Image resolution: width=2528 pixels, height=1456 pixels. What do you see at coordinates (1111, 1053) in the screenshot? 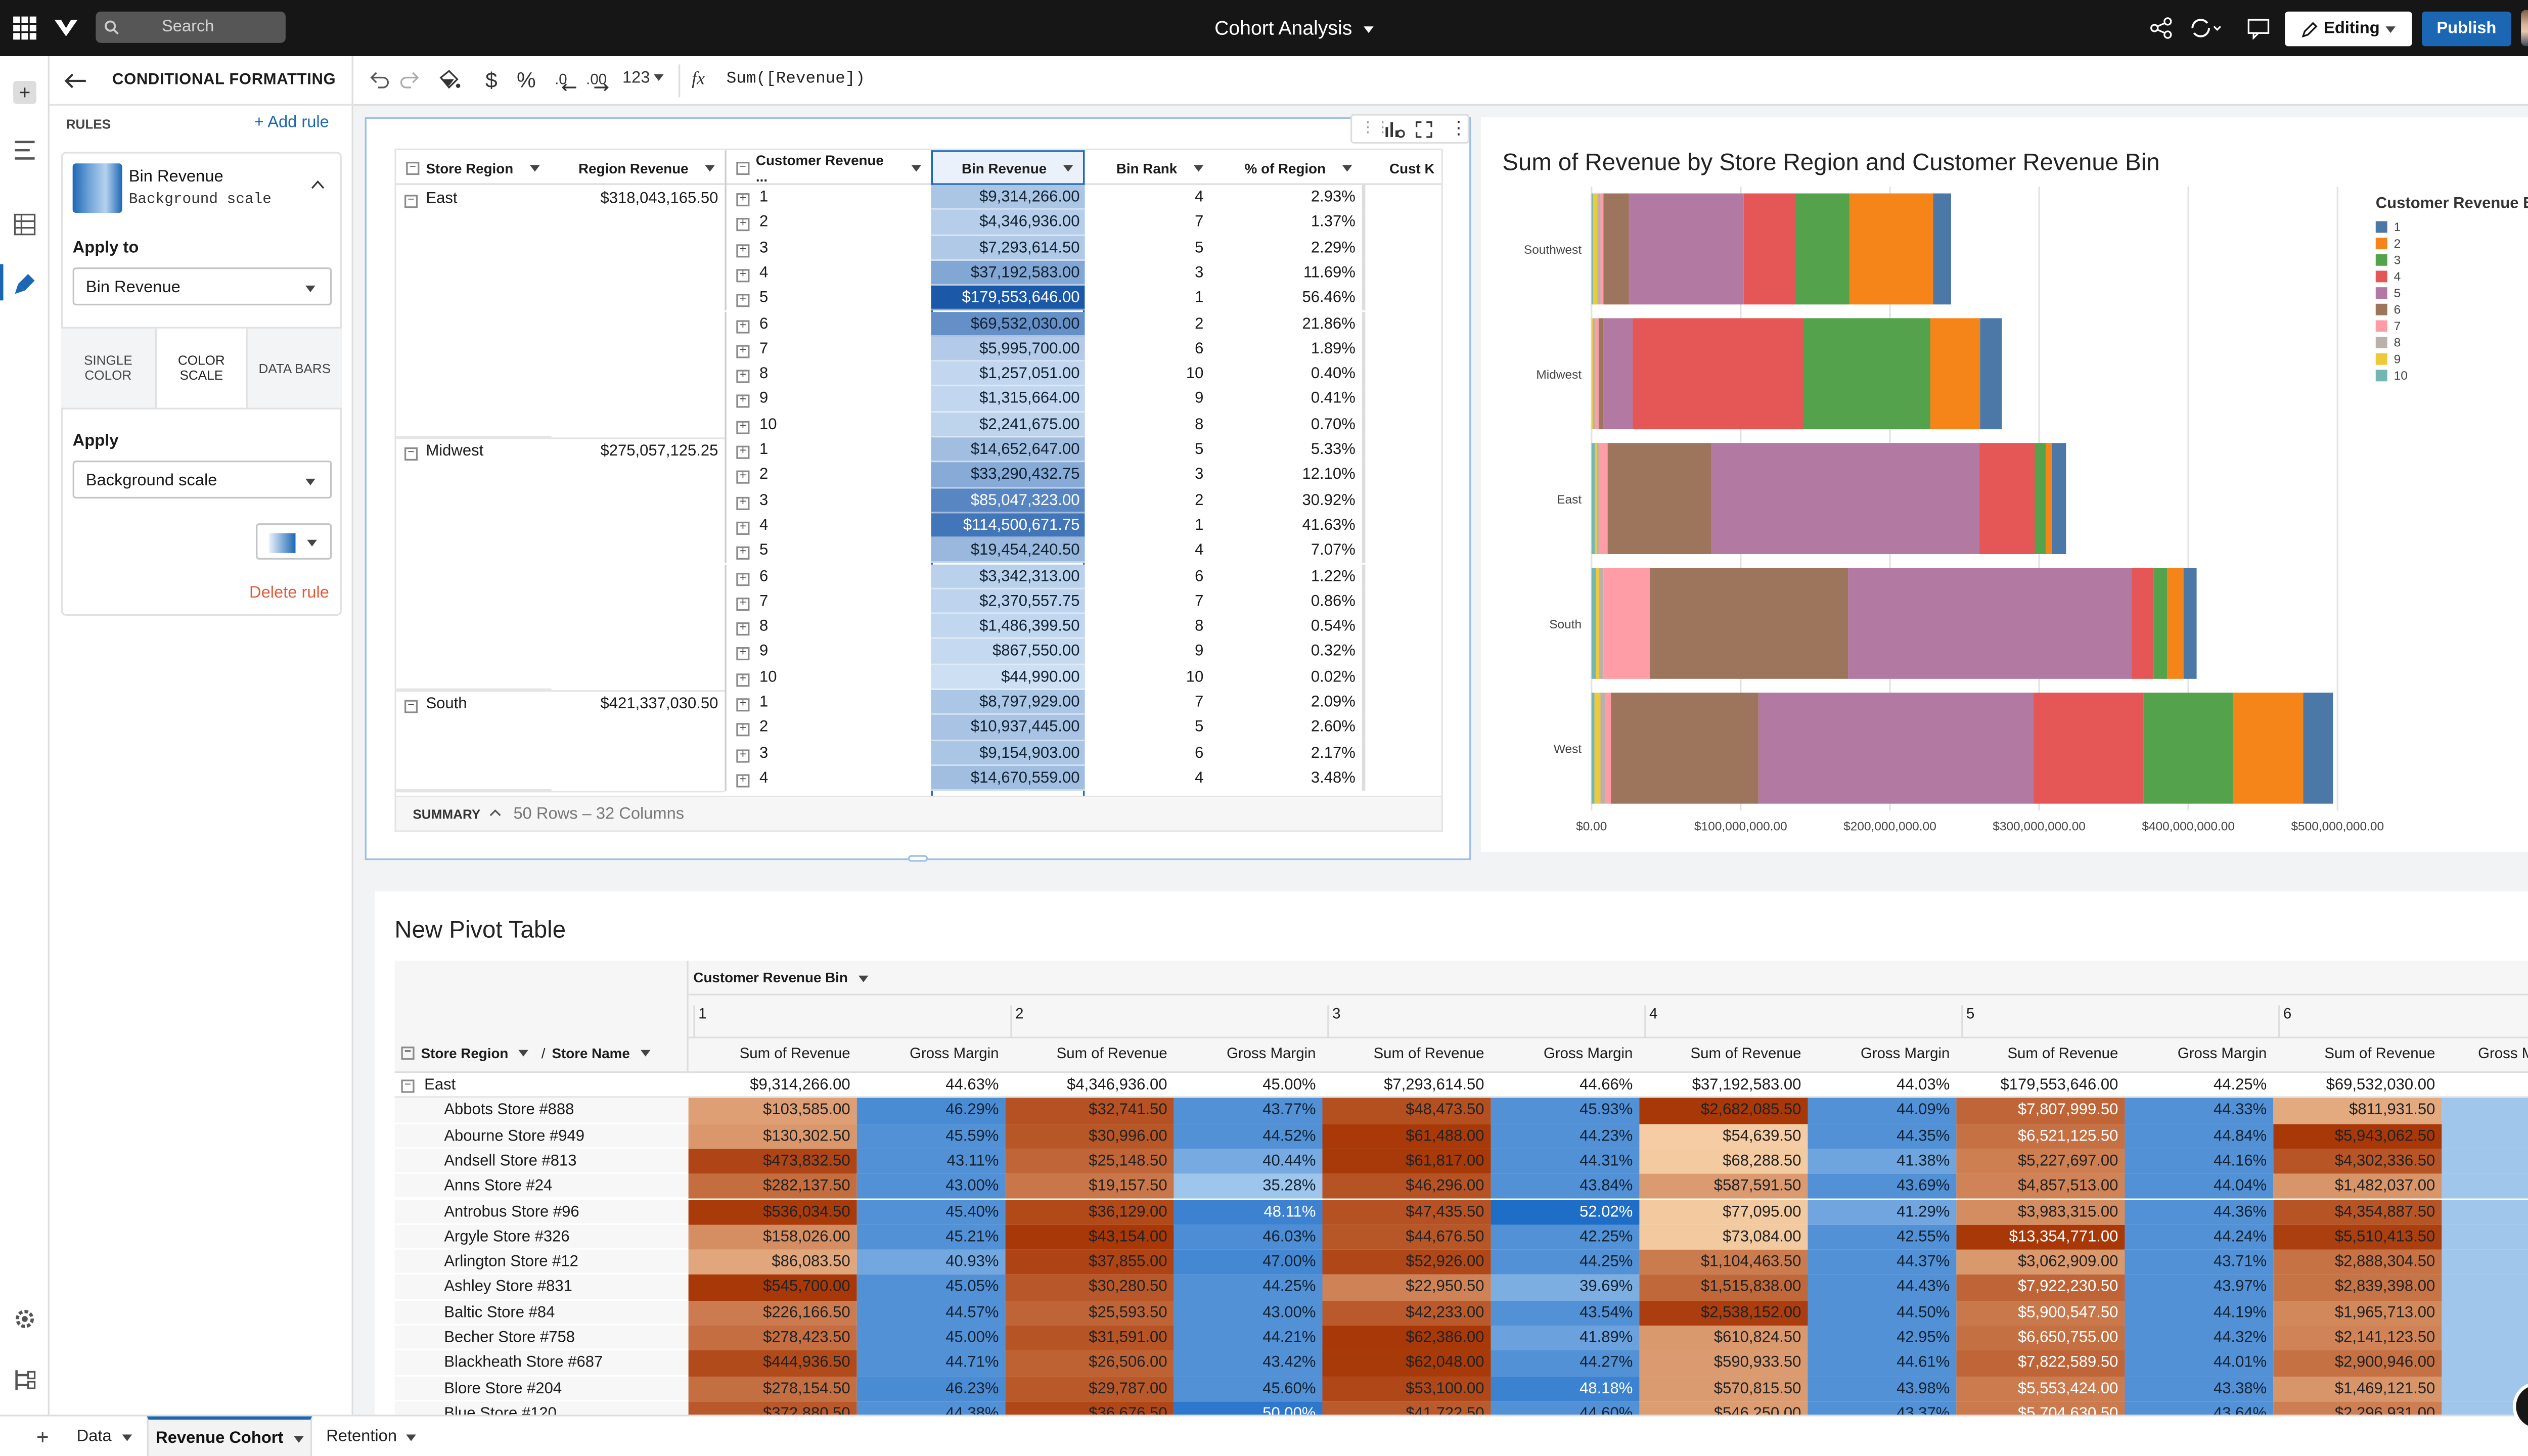
I see `measure-header: Sum of Revenue` at bounding box center [1111, 1053].